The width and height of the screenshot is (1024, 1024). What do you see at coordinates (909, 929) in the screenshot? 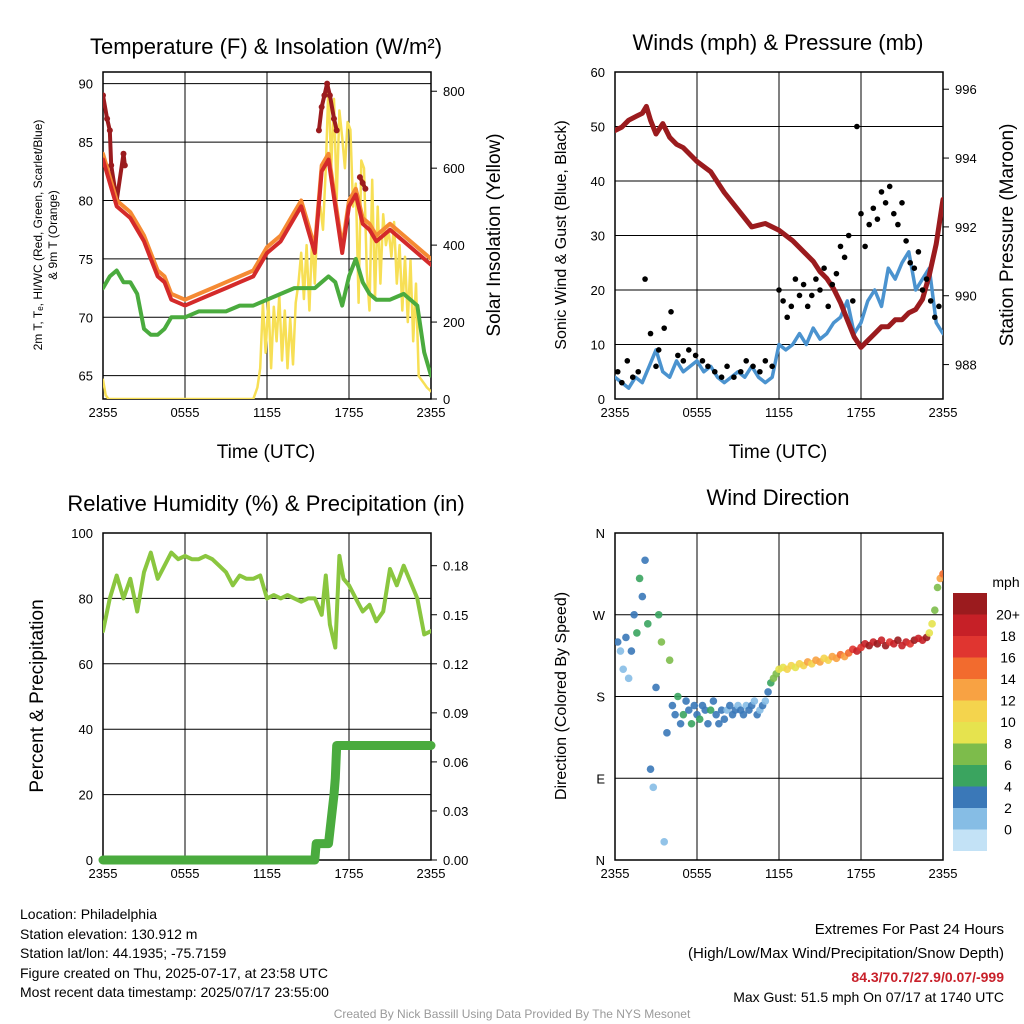
I see `extremes-title: Extremes For Past 24 Hours` at bounding box center [909, 929].